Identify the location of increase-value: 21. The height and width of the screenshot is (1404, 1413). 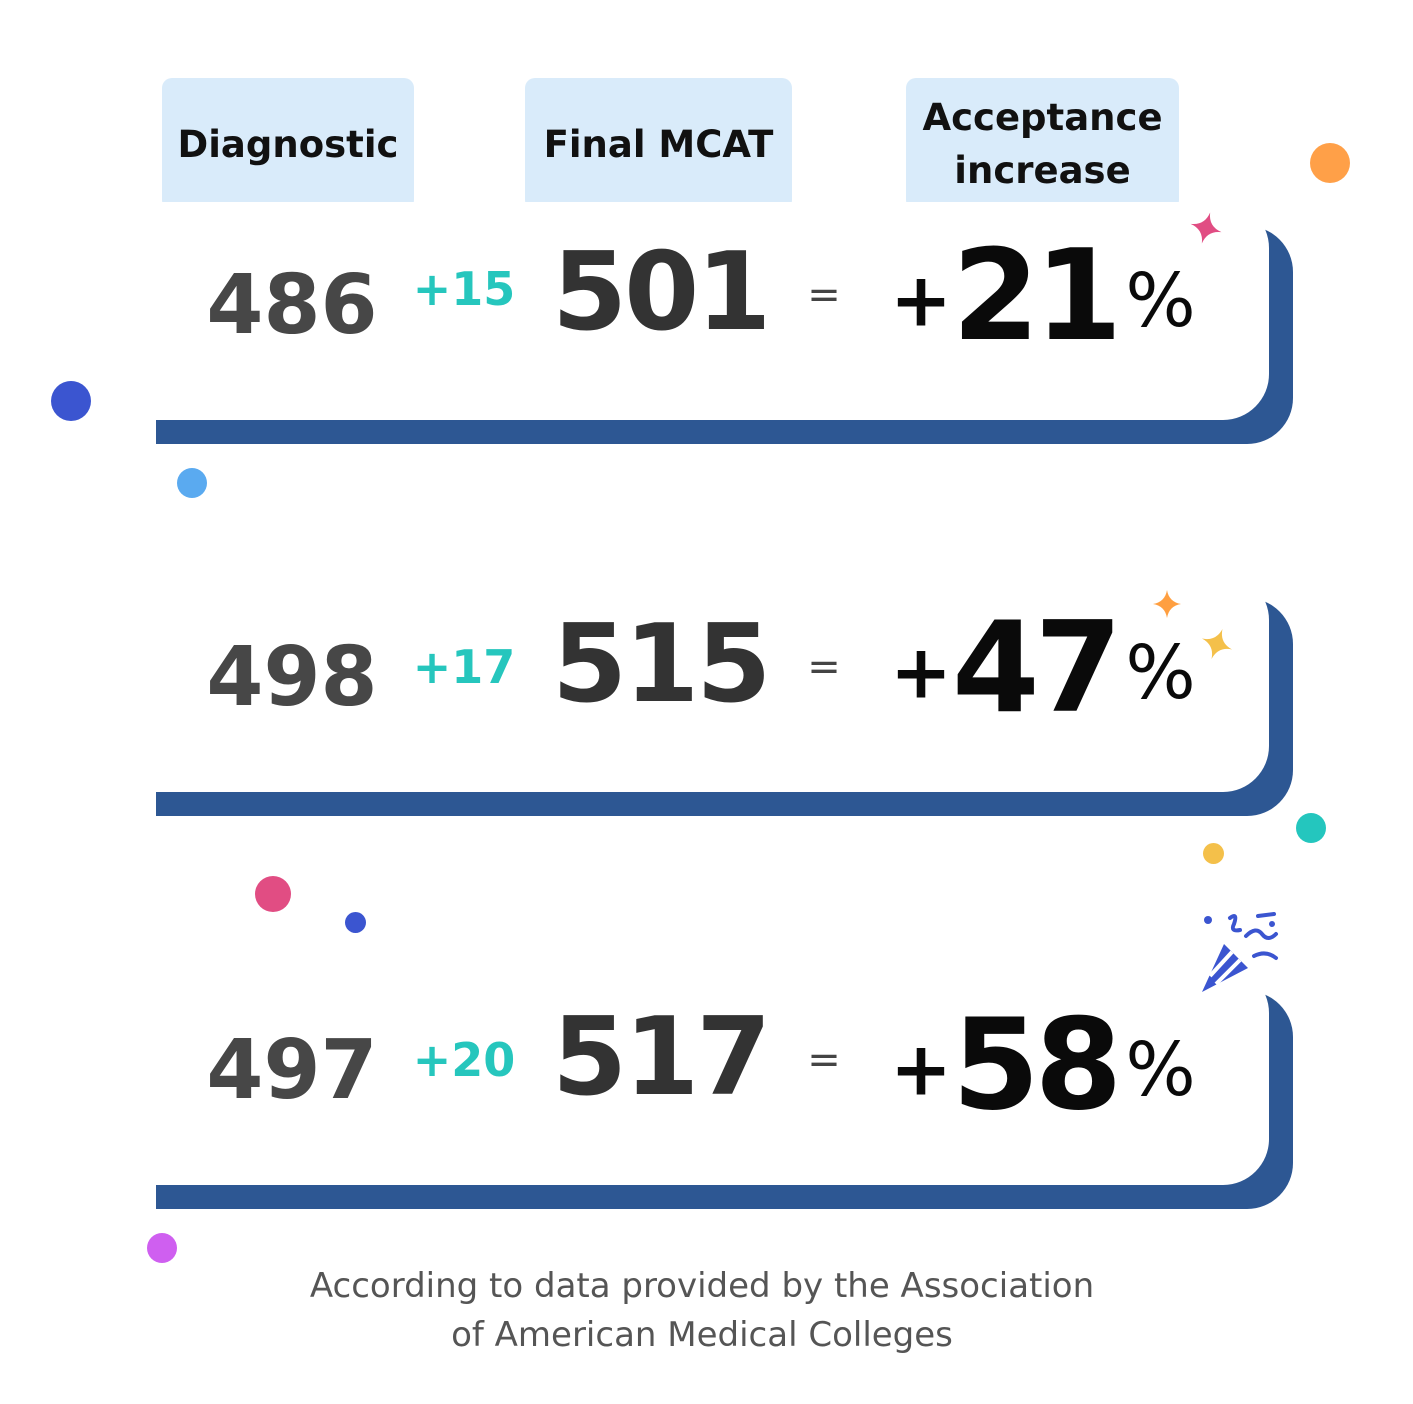
(1037, 295).